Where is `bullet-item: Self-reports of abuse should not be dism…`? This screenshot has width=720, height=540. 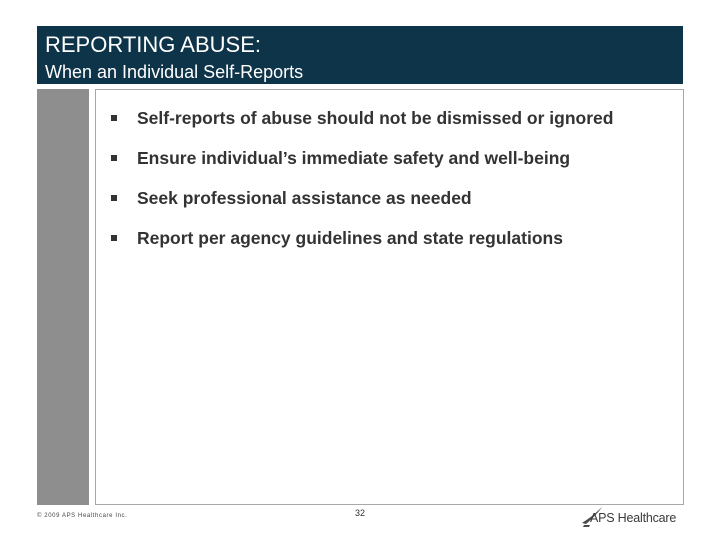
bullet-item: Self-reports of abuse should not be dism… is located at coordinates (381, 118).